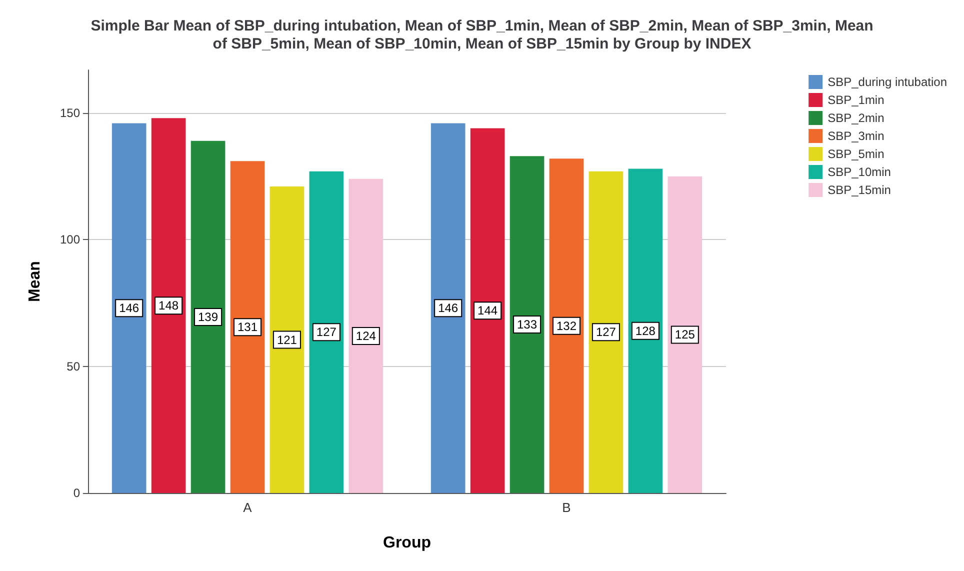  What do you see at coordinates (407, 543) in the screenshot?
I see `x-axis-title: Group` at bounding box center [407, 543].